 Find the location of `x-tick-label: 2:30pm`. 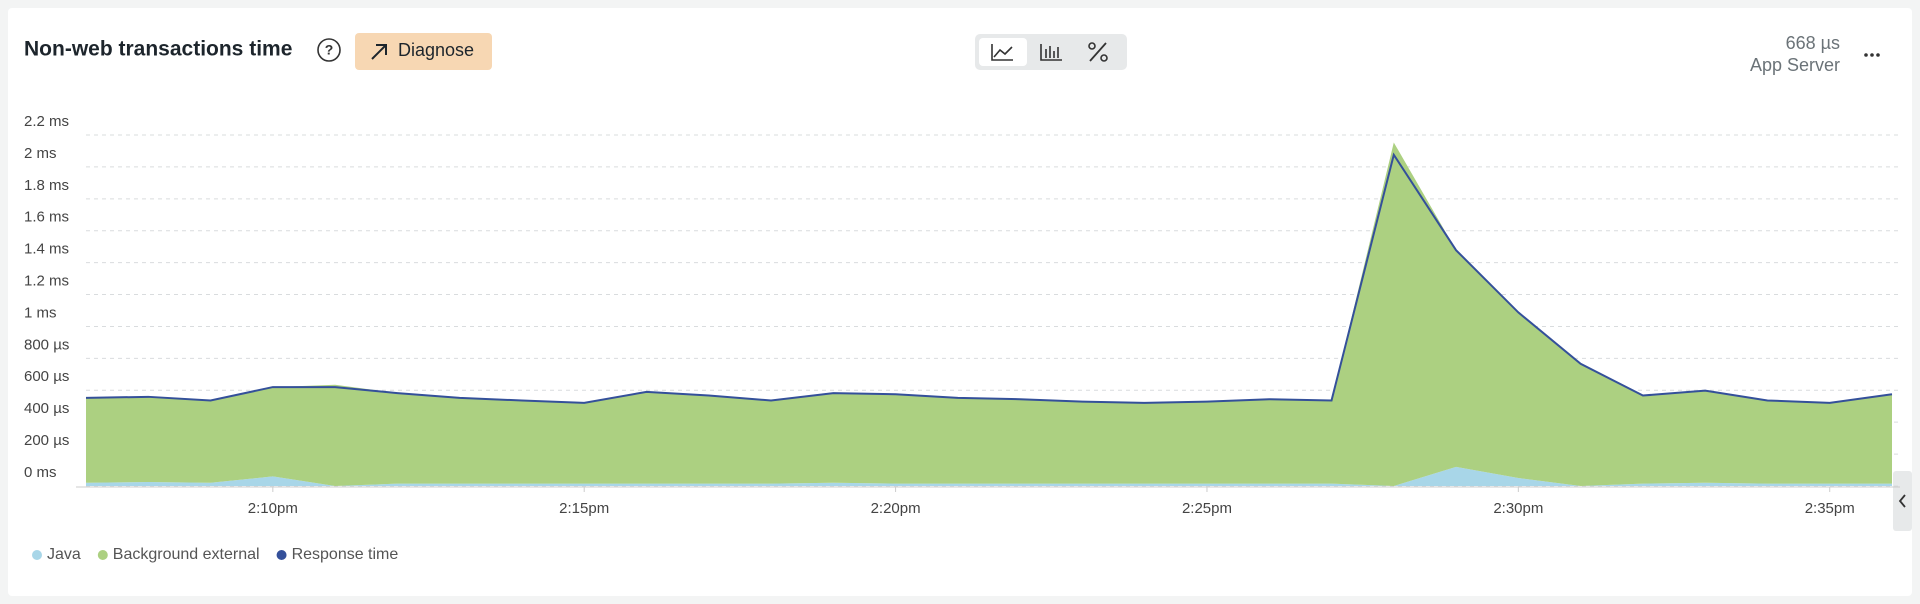

x-tick-label: 2:30pm is located at coordinates (1518, 508).